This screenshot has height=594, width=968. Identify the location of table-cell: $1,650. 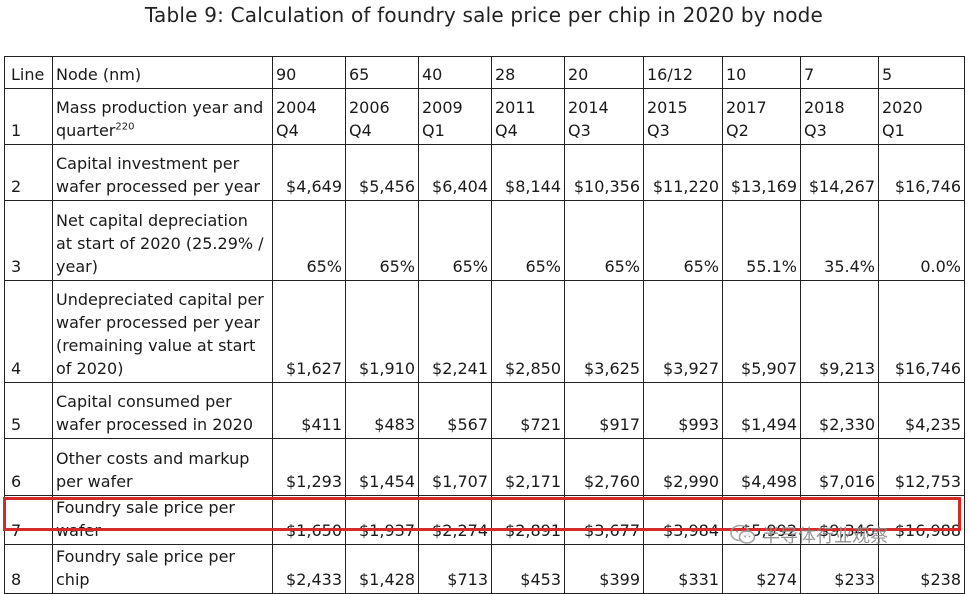
(309, 520).